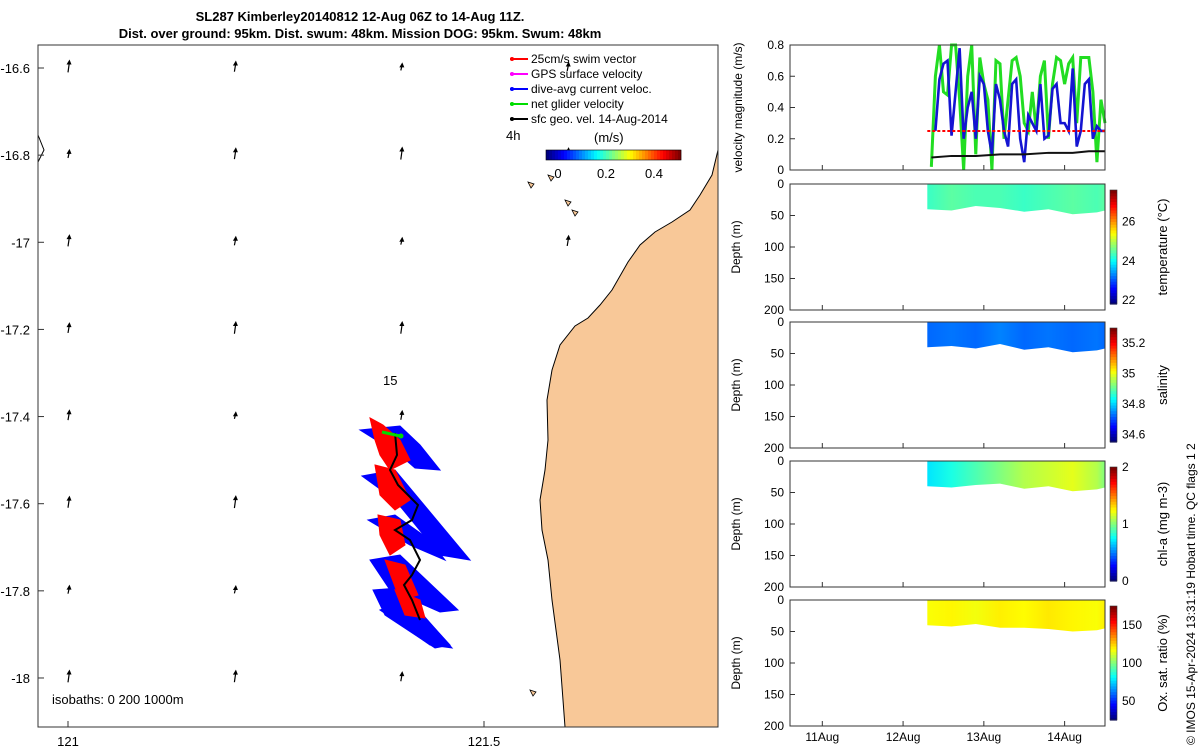  Describe the element at coordinates (778, 632) in the screenshot. I see `depth-tick-label: 50` at that location.